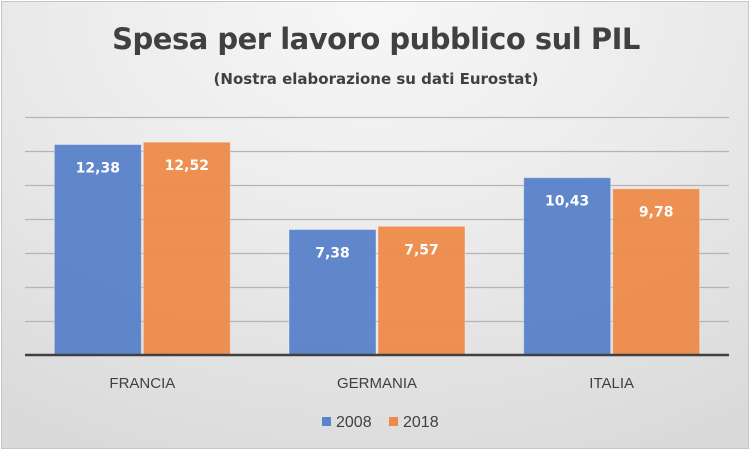  Describe the element at coordinates (611, 383) in the screenshot. I see `x-tick-label: ITALIA` at that location.